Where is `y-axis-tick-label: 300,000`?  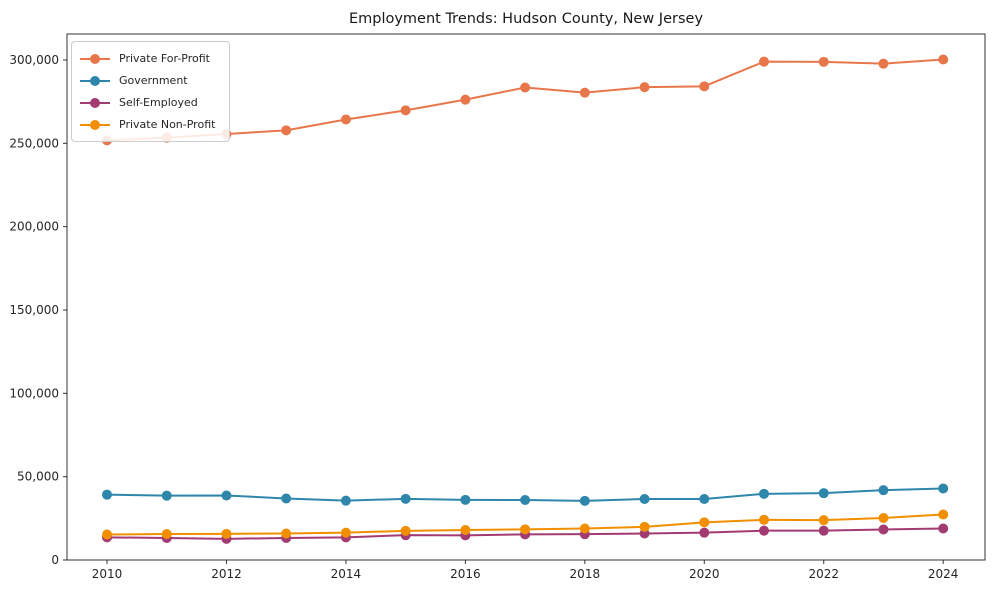 y-axis-tick-label: 300,000 is located at coordinates (34, 60).